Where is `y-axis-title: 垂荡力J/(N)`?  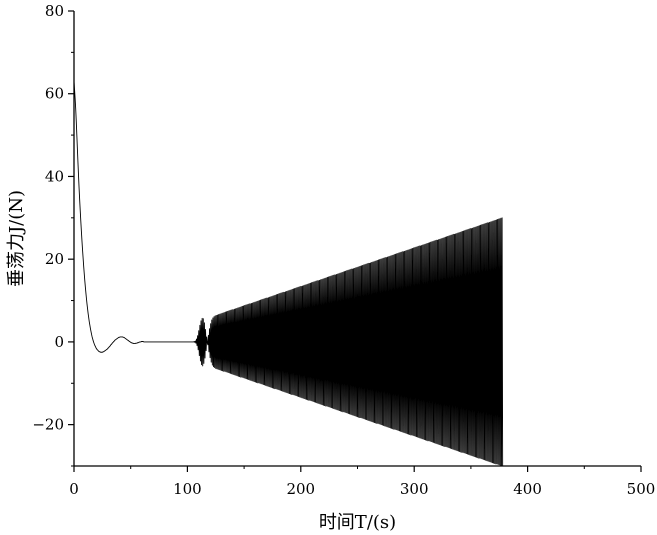 y-axis-title: 垂荡力J/(N) is located at coordinates (16, 238).